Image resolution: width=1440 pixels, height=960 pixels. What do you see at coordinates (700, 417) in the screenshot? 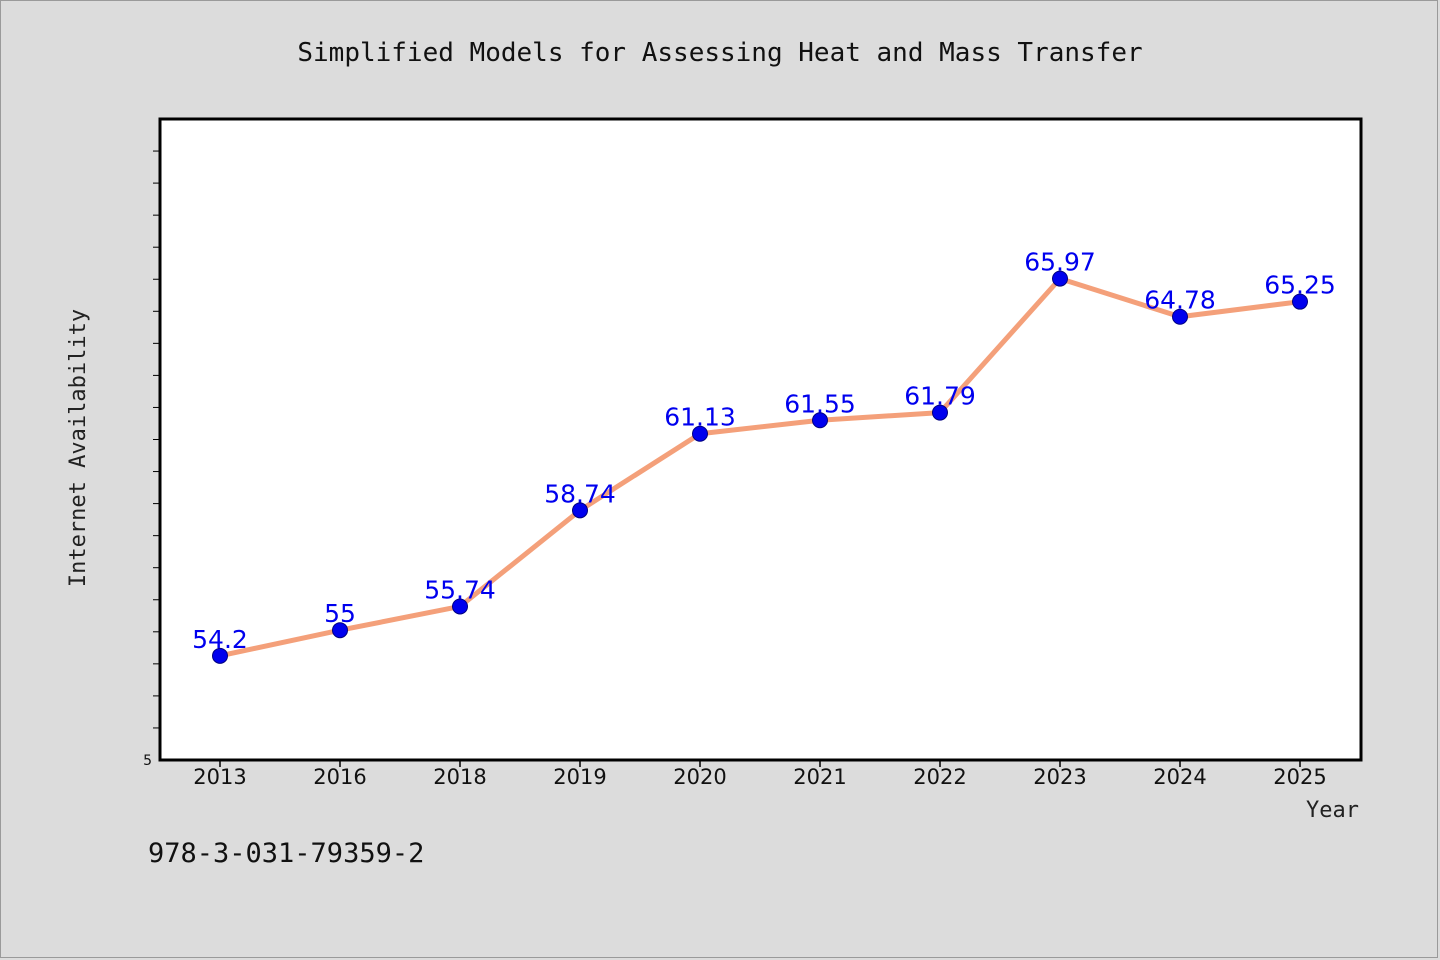
I see `data-label: 61.13` at bounding box center [700, 417].